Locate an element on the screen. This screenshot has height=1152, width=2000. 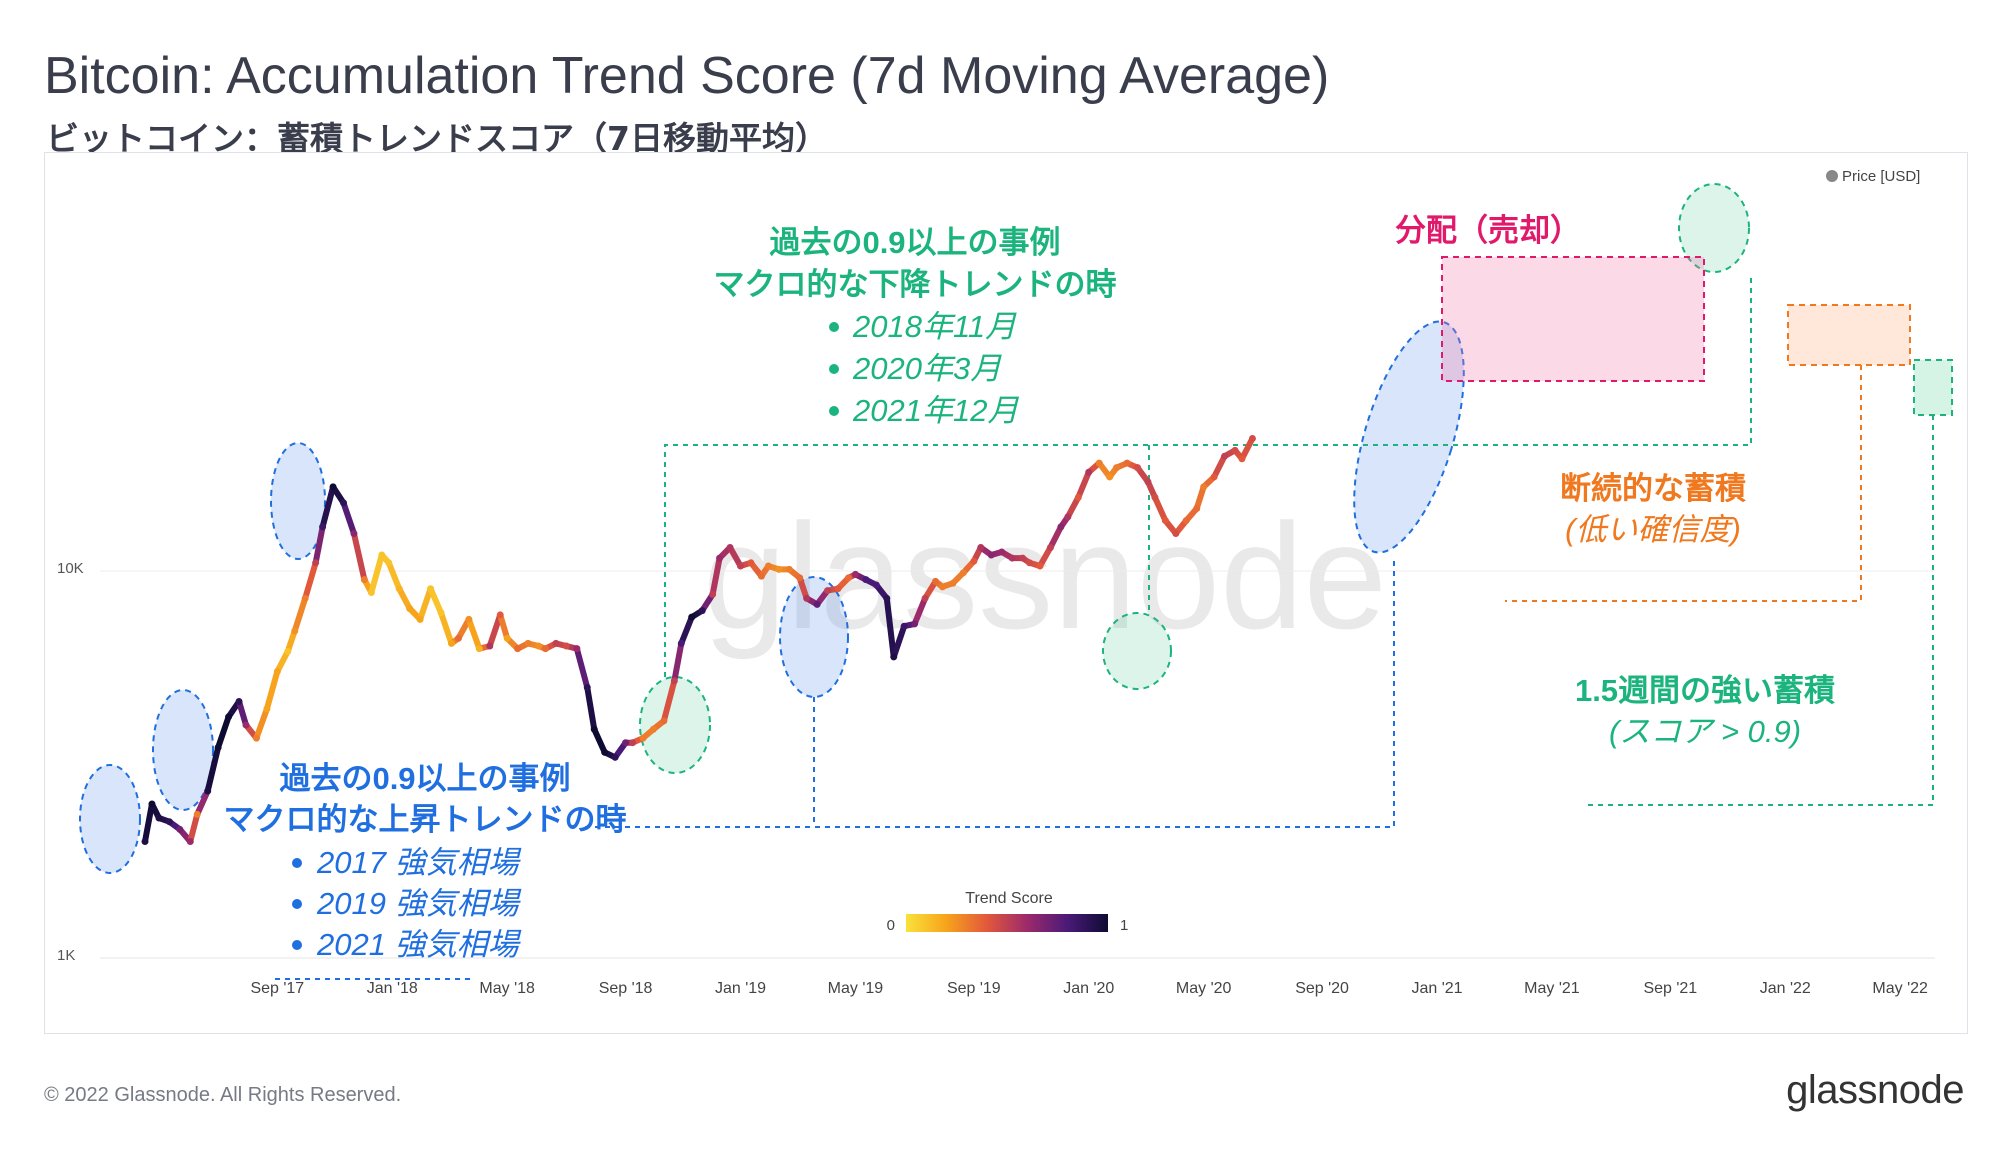
downtrend-bullet is located at coordinates (834, 327).